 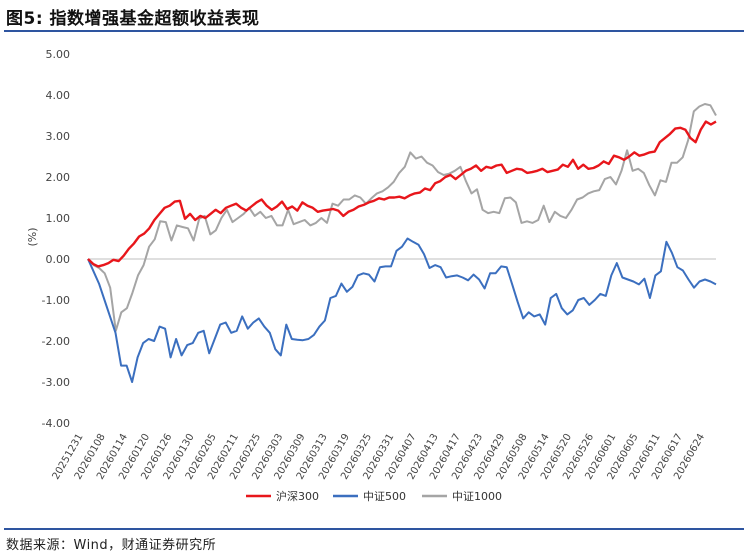 I want to click on y-tick-label: -2.00, so click(x=56, y=341).